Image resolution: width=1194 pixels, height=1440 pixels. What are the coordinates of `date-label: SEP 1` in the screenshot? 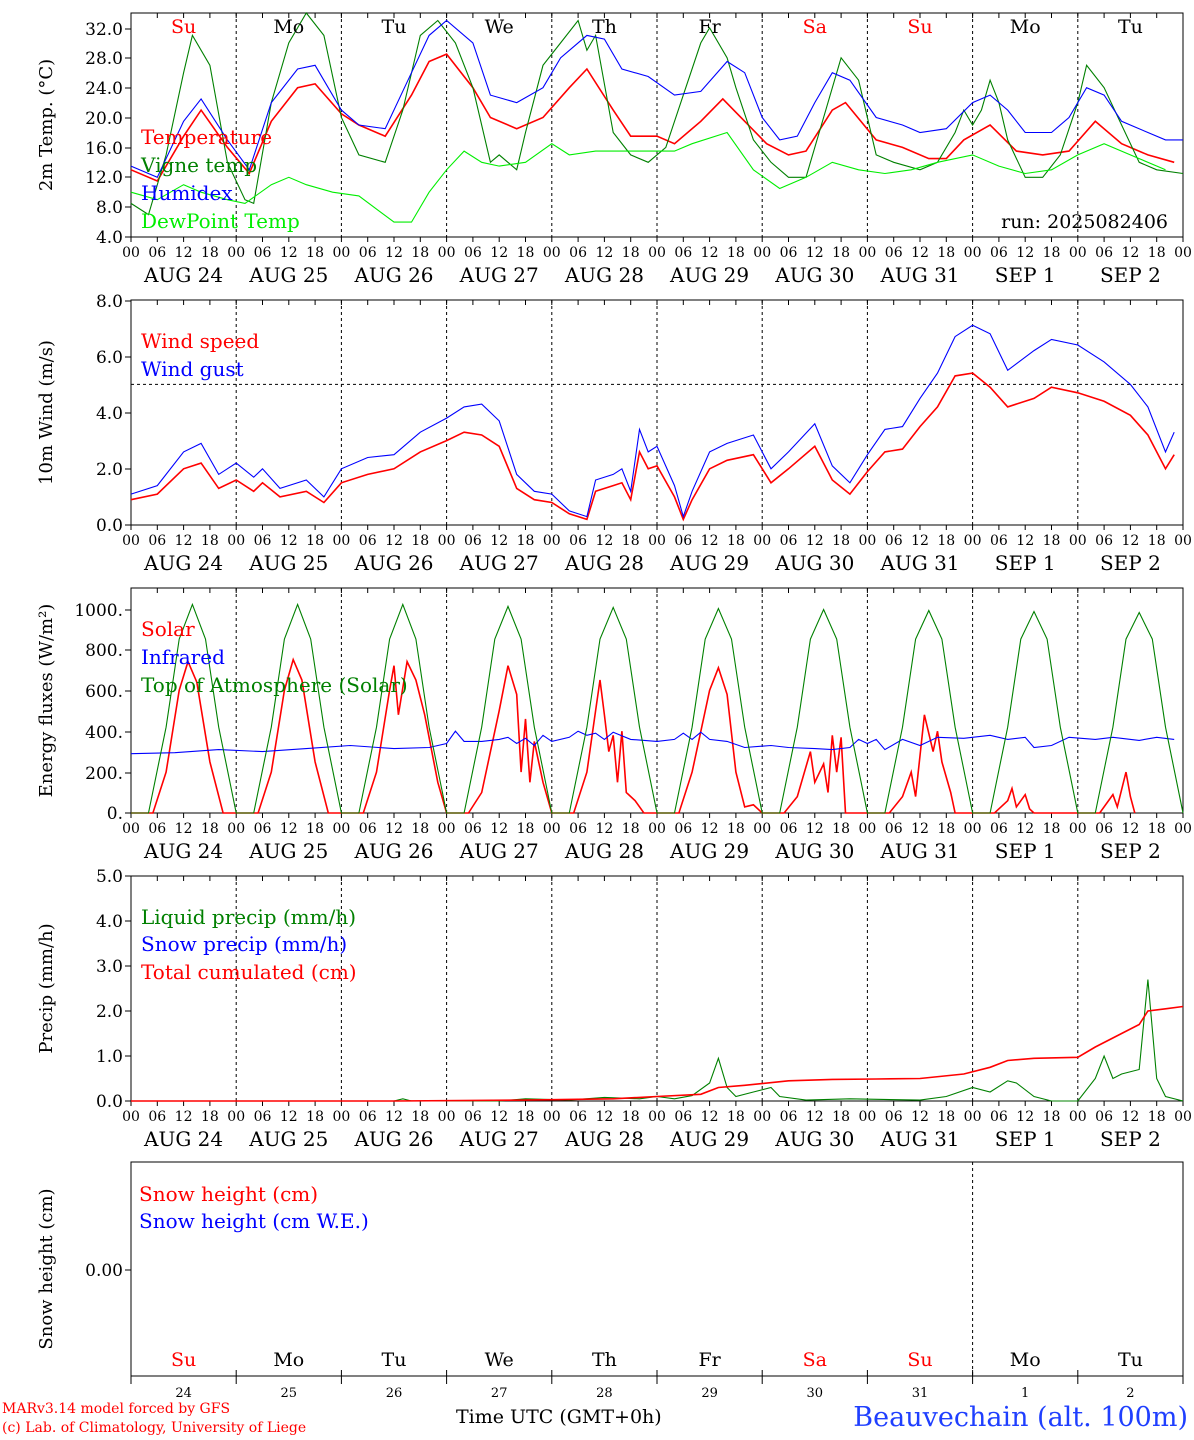 It's located at (1025, 275).